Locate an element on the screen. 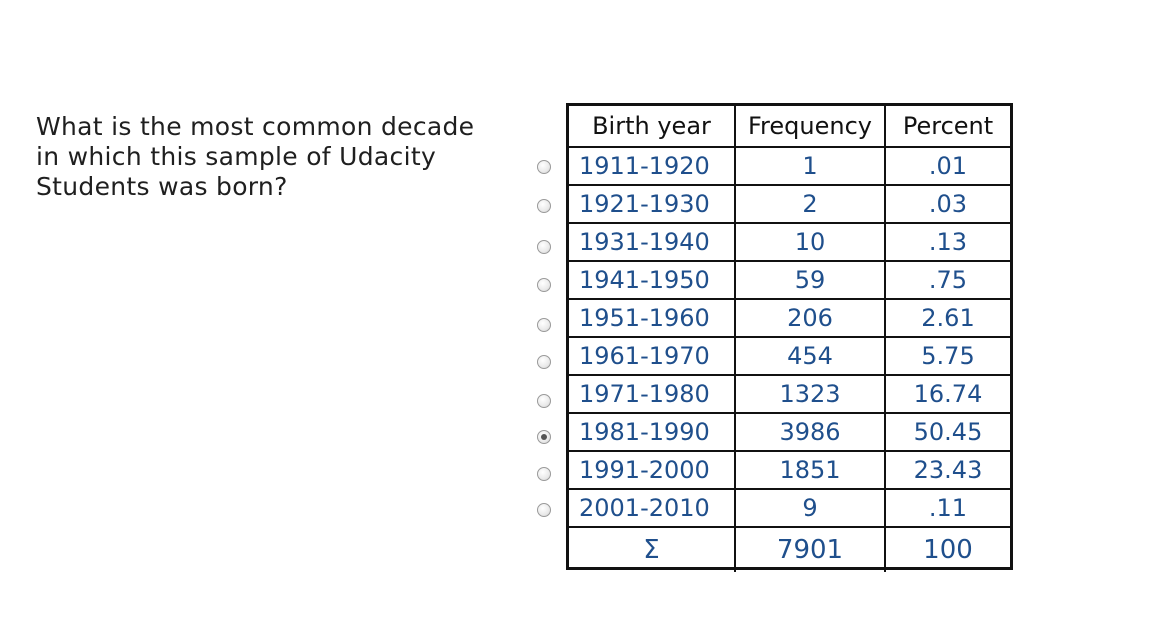  table-total-row: Σ 7901 100 is located at coordinates (789, 549).